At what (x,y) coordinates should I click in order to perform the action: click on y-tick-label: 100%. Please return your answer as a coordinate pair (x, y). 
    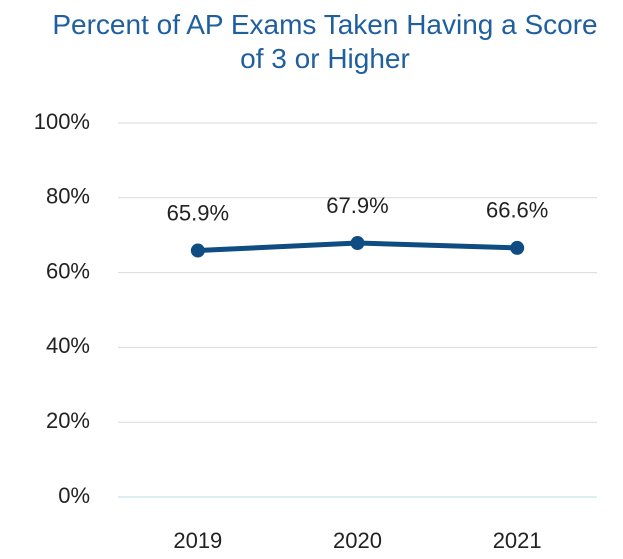
    Looking at the image, I should click on (62, 121).